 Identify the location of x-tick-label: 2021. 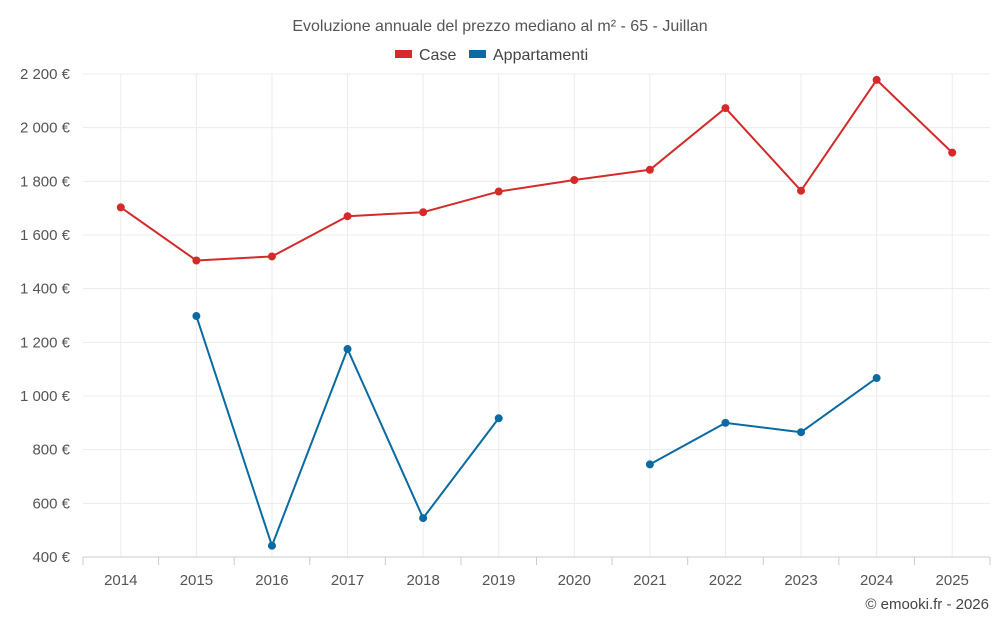
(649, 580).